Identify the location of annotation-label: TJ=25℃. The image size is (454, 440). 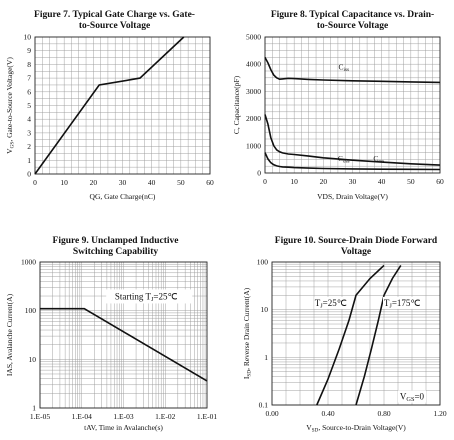
(331, 304).